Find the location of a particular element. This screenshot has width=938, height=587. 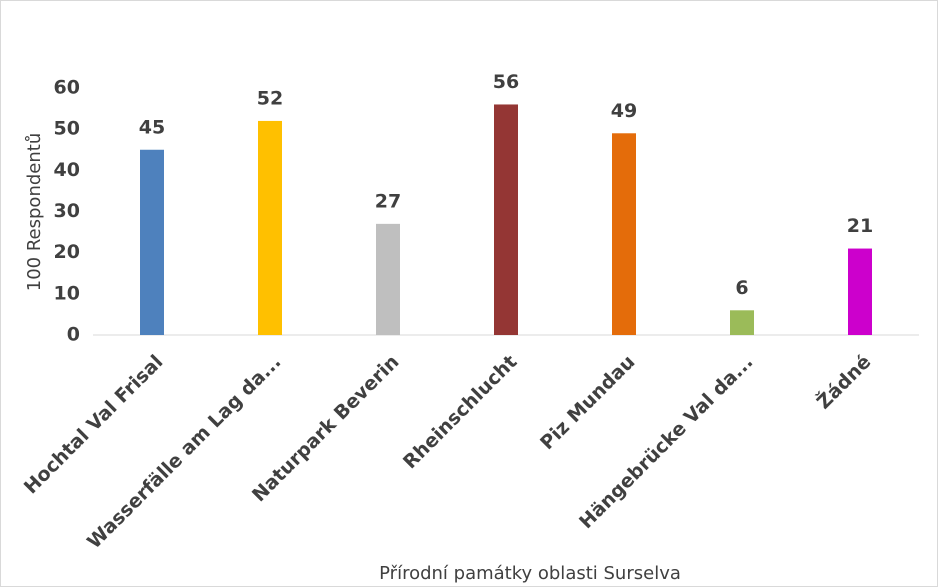

y-tick-label: 20 is located at coordinates (67, 252).